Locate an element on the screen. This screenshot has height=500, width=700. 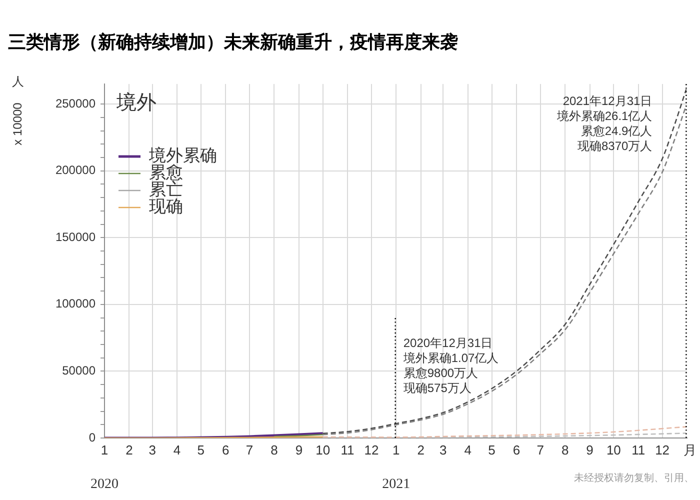
y-tick-label: 250000 is located at coordinates (75, 103).